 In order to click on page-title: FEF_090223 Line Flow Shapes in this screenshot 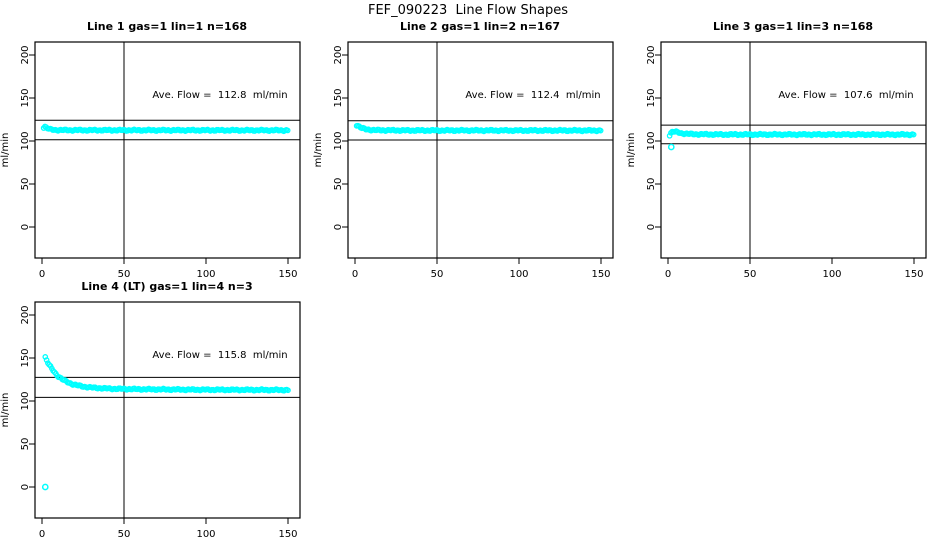, I will do `click(468, 10)`.